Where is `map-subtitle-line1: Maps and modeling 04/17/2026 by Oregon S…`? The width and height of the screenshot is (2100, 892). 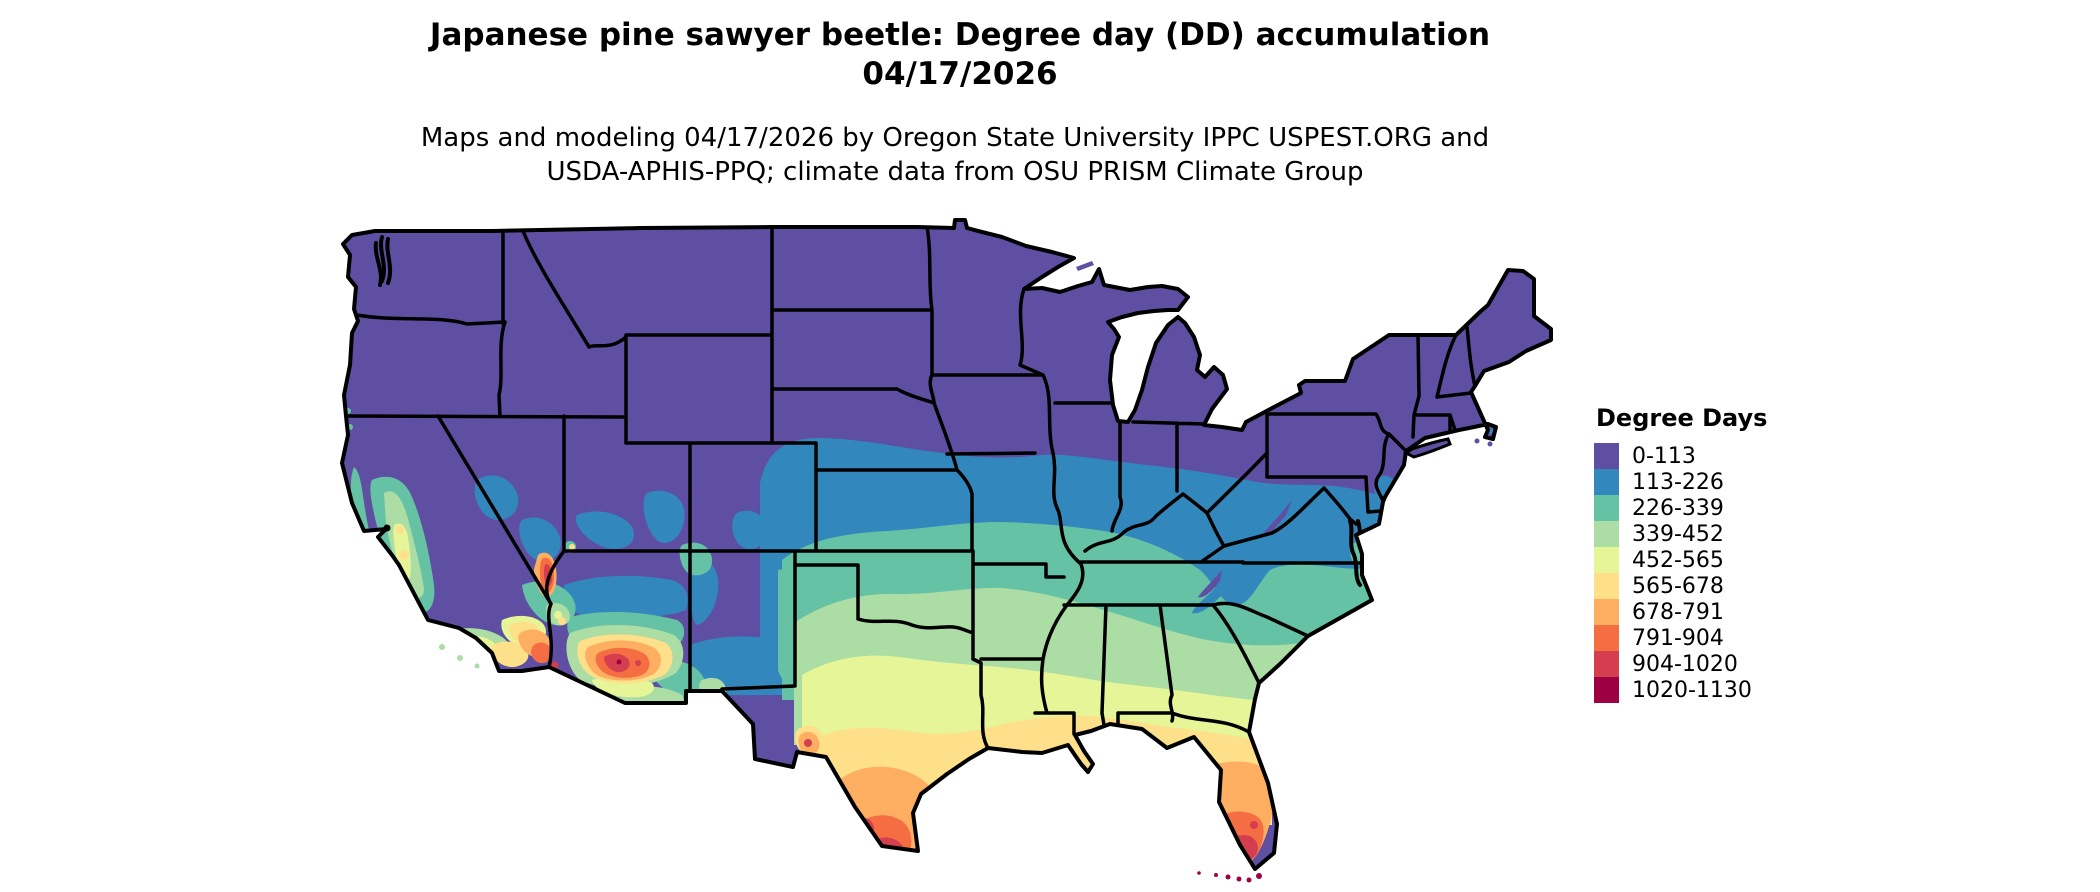
map-subtitle-line1: Maps and modeling 04/17/2026 by Oregon S… is located at coordinates (955, 138).